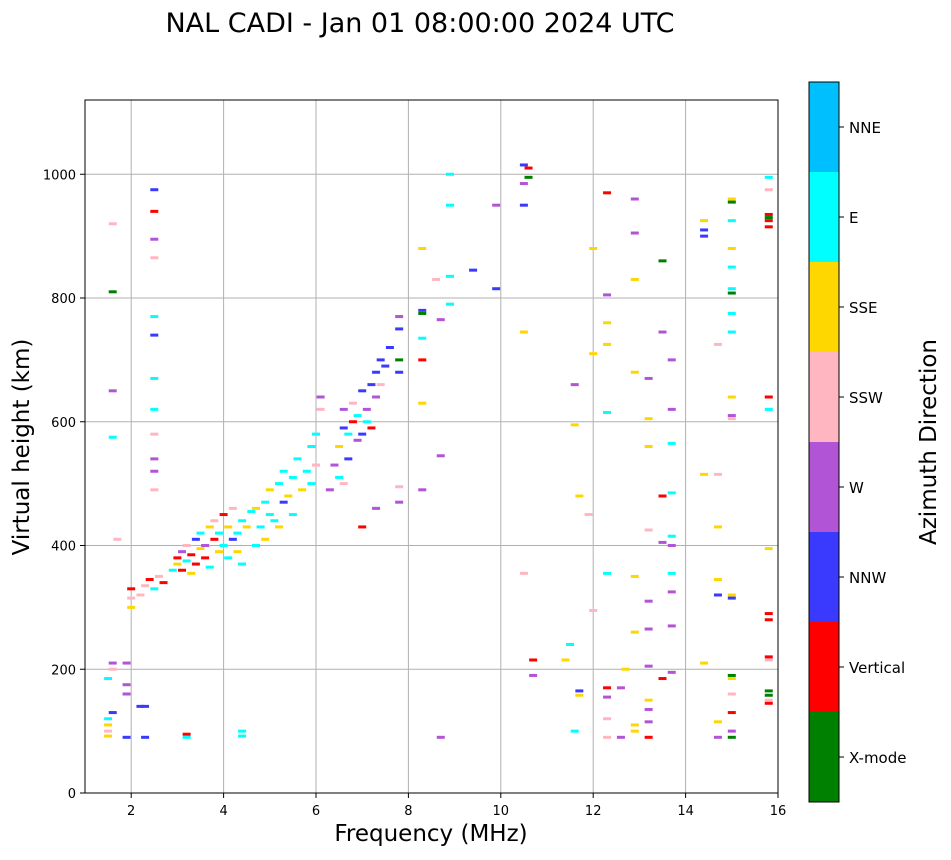 The height and width of the screenshot is (860, 951). Describe the element at coordinates (685, 811) in the screenshot. I see `x-tick-label: 14` at that location.